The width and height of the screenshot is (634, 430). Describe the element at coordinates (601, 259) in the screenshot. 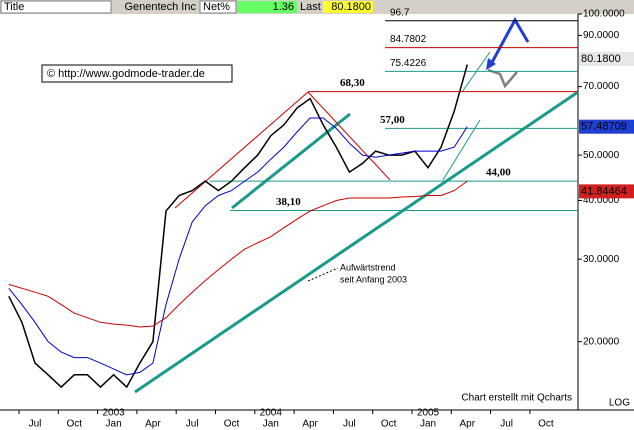

I see `y-tick-label: 30.0000` at that location.